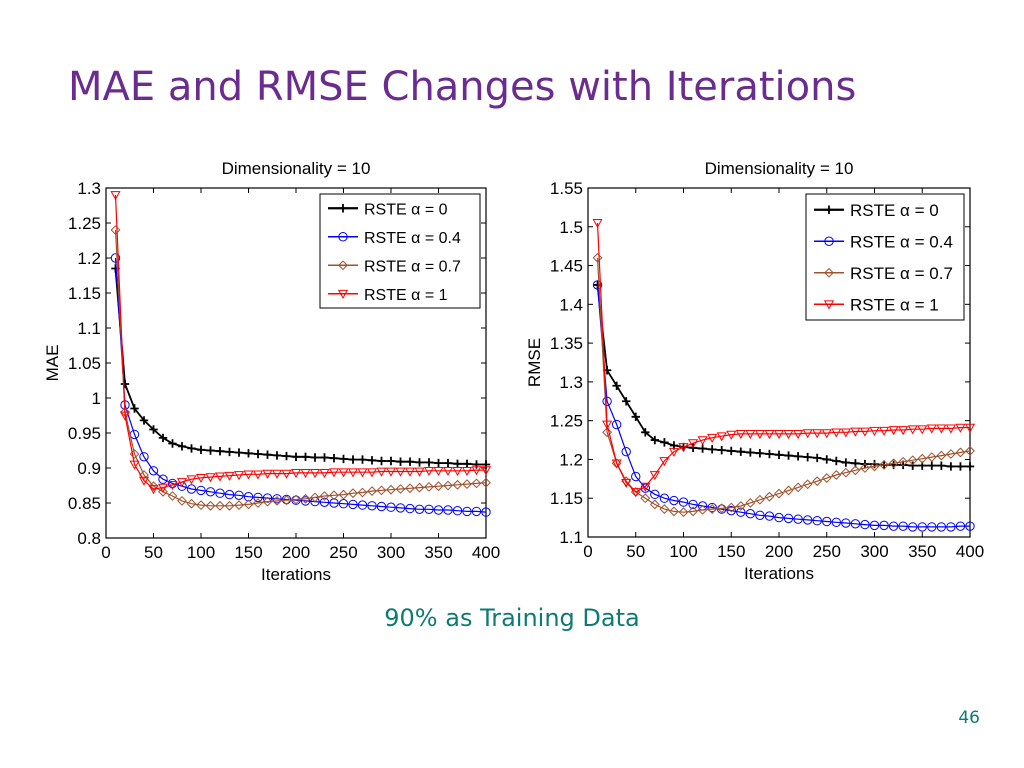  I want to click on y-tick-label: 1.05, so click(84, 363).